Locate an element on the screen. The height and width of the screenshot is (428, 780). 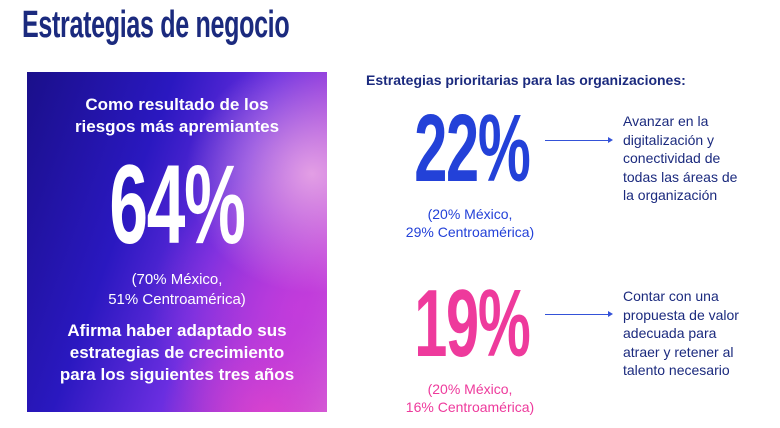
stat-breakdown: (20% México, 16% Centroamérica) is located at coordinates (470, 398).